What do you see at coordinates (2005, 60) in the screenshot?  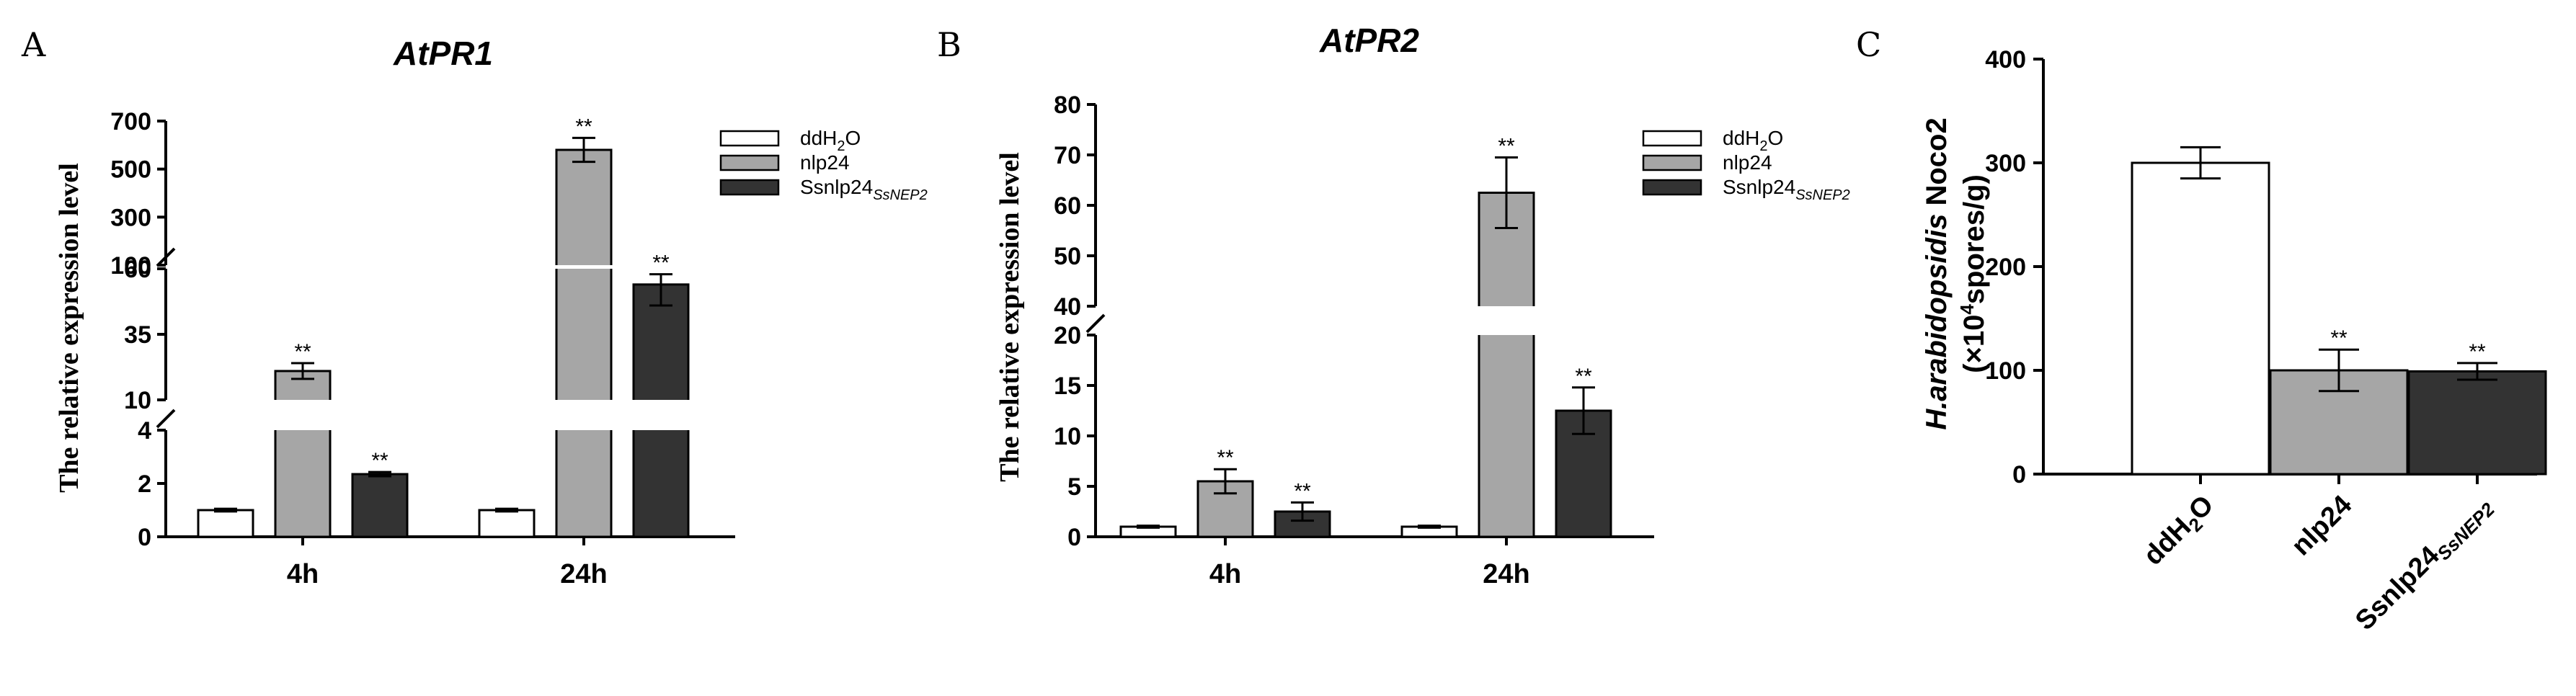 I see `y-tick-label: 400` at bounding box center [2005, 60].